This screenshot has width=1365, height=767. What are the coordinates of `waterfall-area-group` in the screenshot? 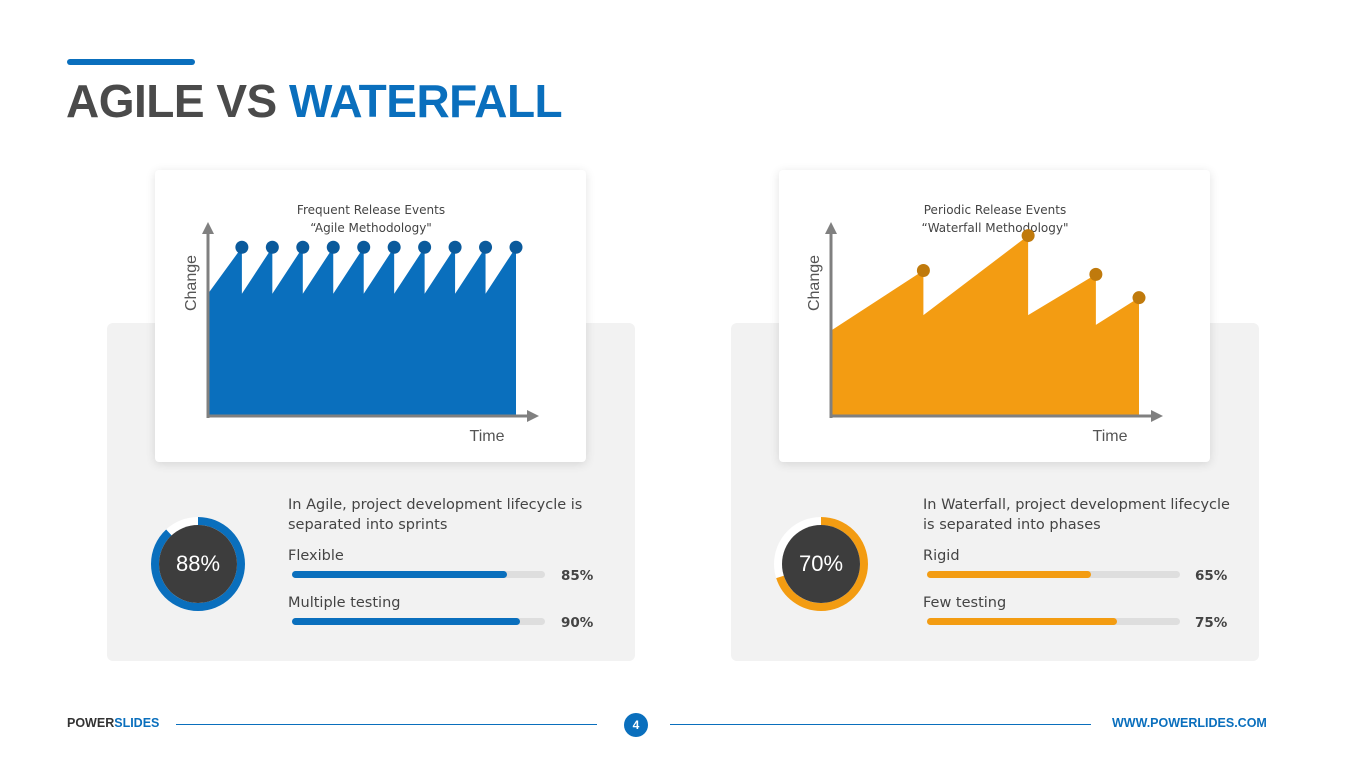 It's located at (988, 322).